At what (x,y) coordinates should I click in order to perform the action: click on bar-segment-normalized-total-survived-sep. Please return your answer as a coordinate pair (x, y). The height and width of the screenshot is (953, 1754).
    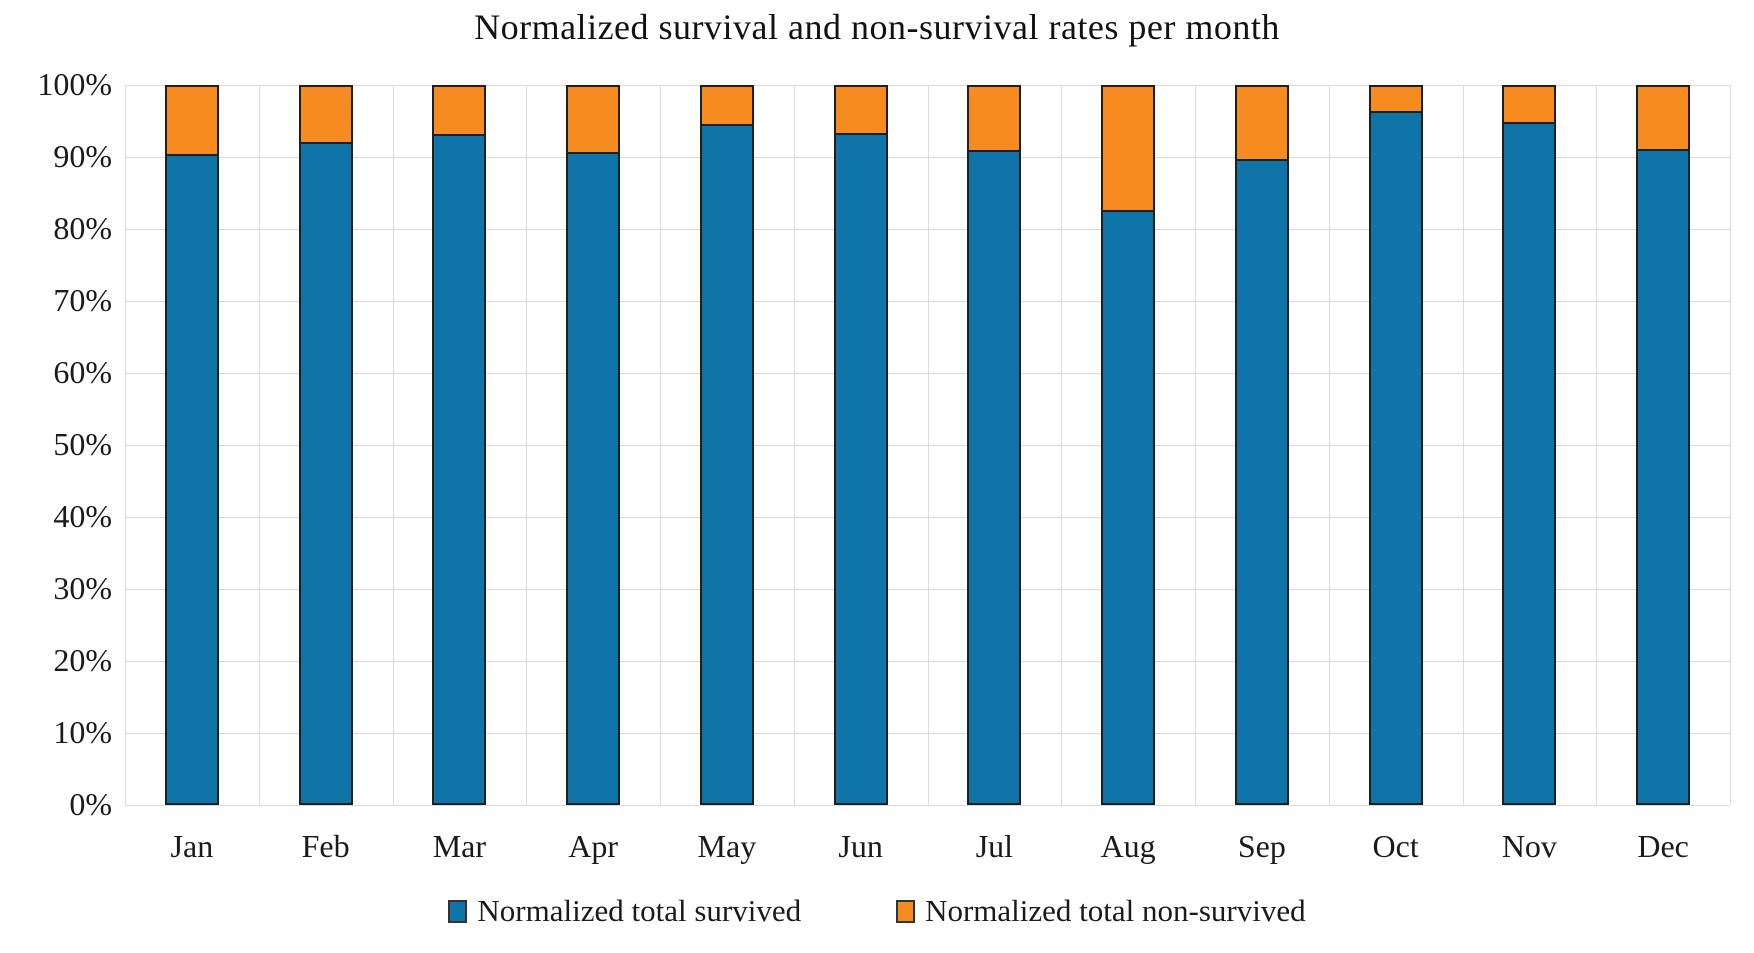
    Looking at the image, I should click on (1261, 481).